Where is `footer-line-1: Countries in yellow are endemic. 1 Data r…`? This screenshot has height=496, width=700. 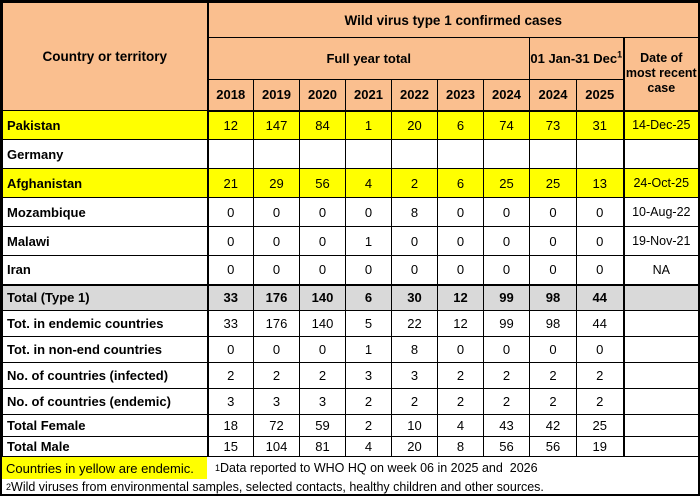
footer-line-1: Countries in yellow are endemic. 1 Data r… is located at coordinates (350, 468).